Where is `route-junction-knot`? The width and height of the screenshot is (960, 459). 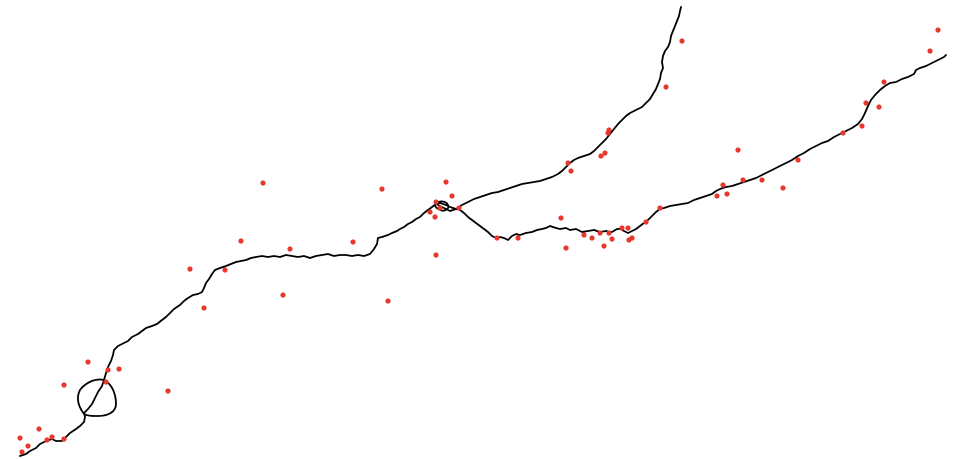 route-junction-knot is located at coordinates (442, 206).